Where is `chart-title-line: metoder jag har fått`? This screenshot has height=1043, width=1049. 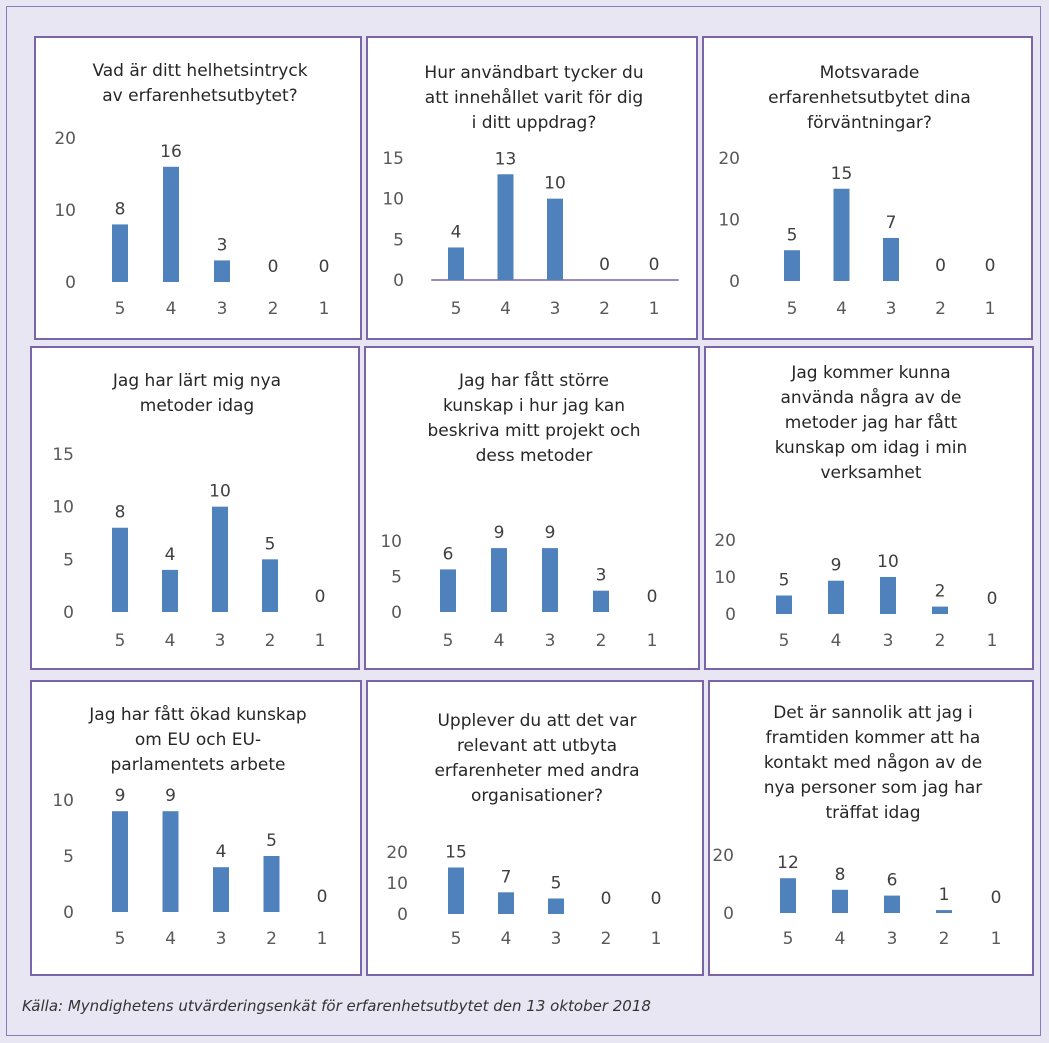
chart-title-line: metoder jag har fått is located at coordinates (871, 422).